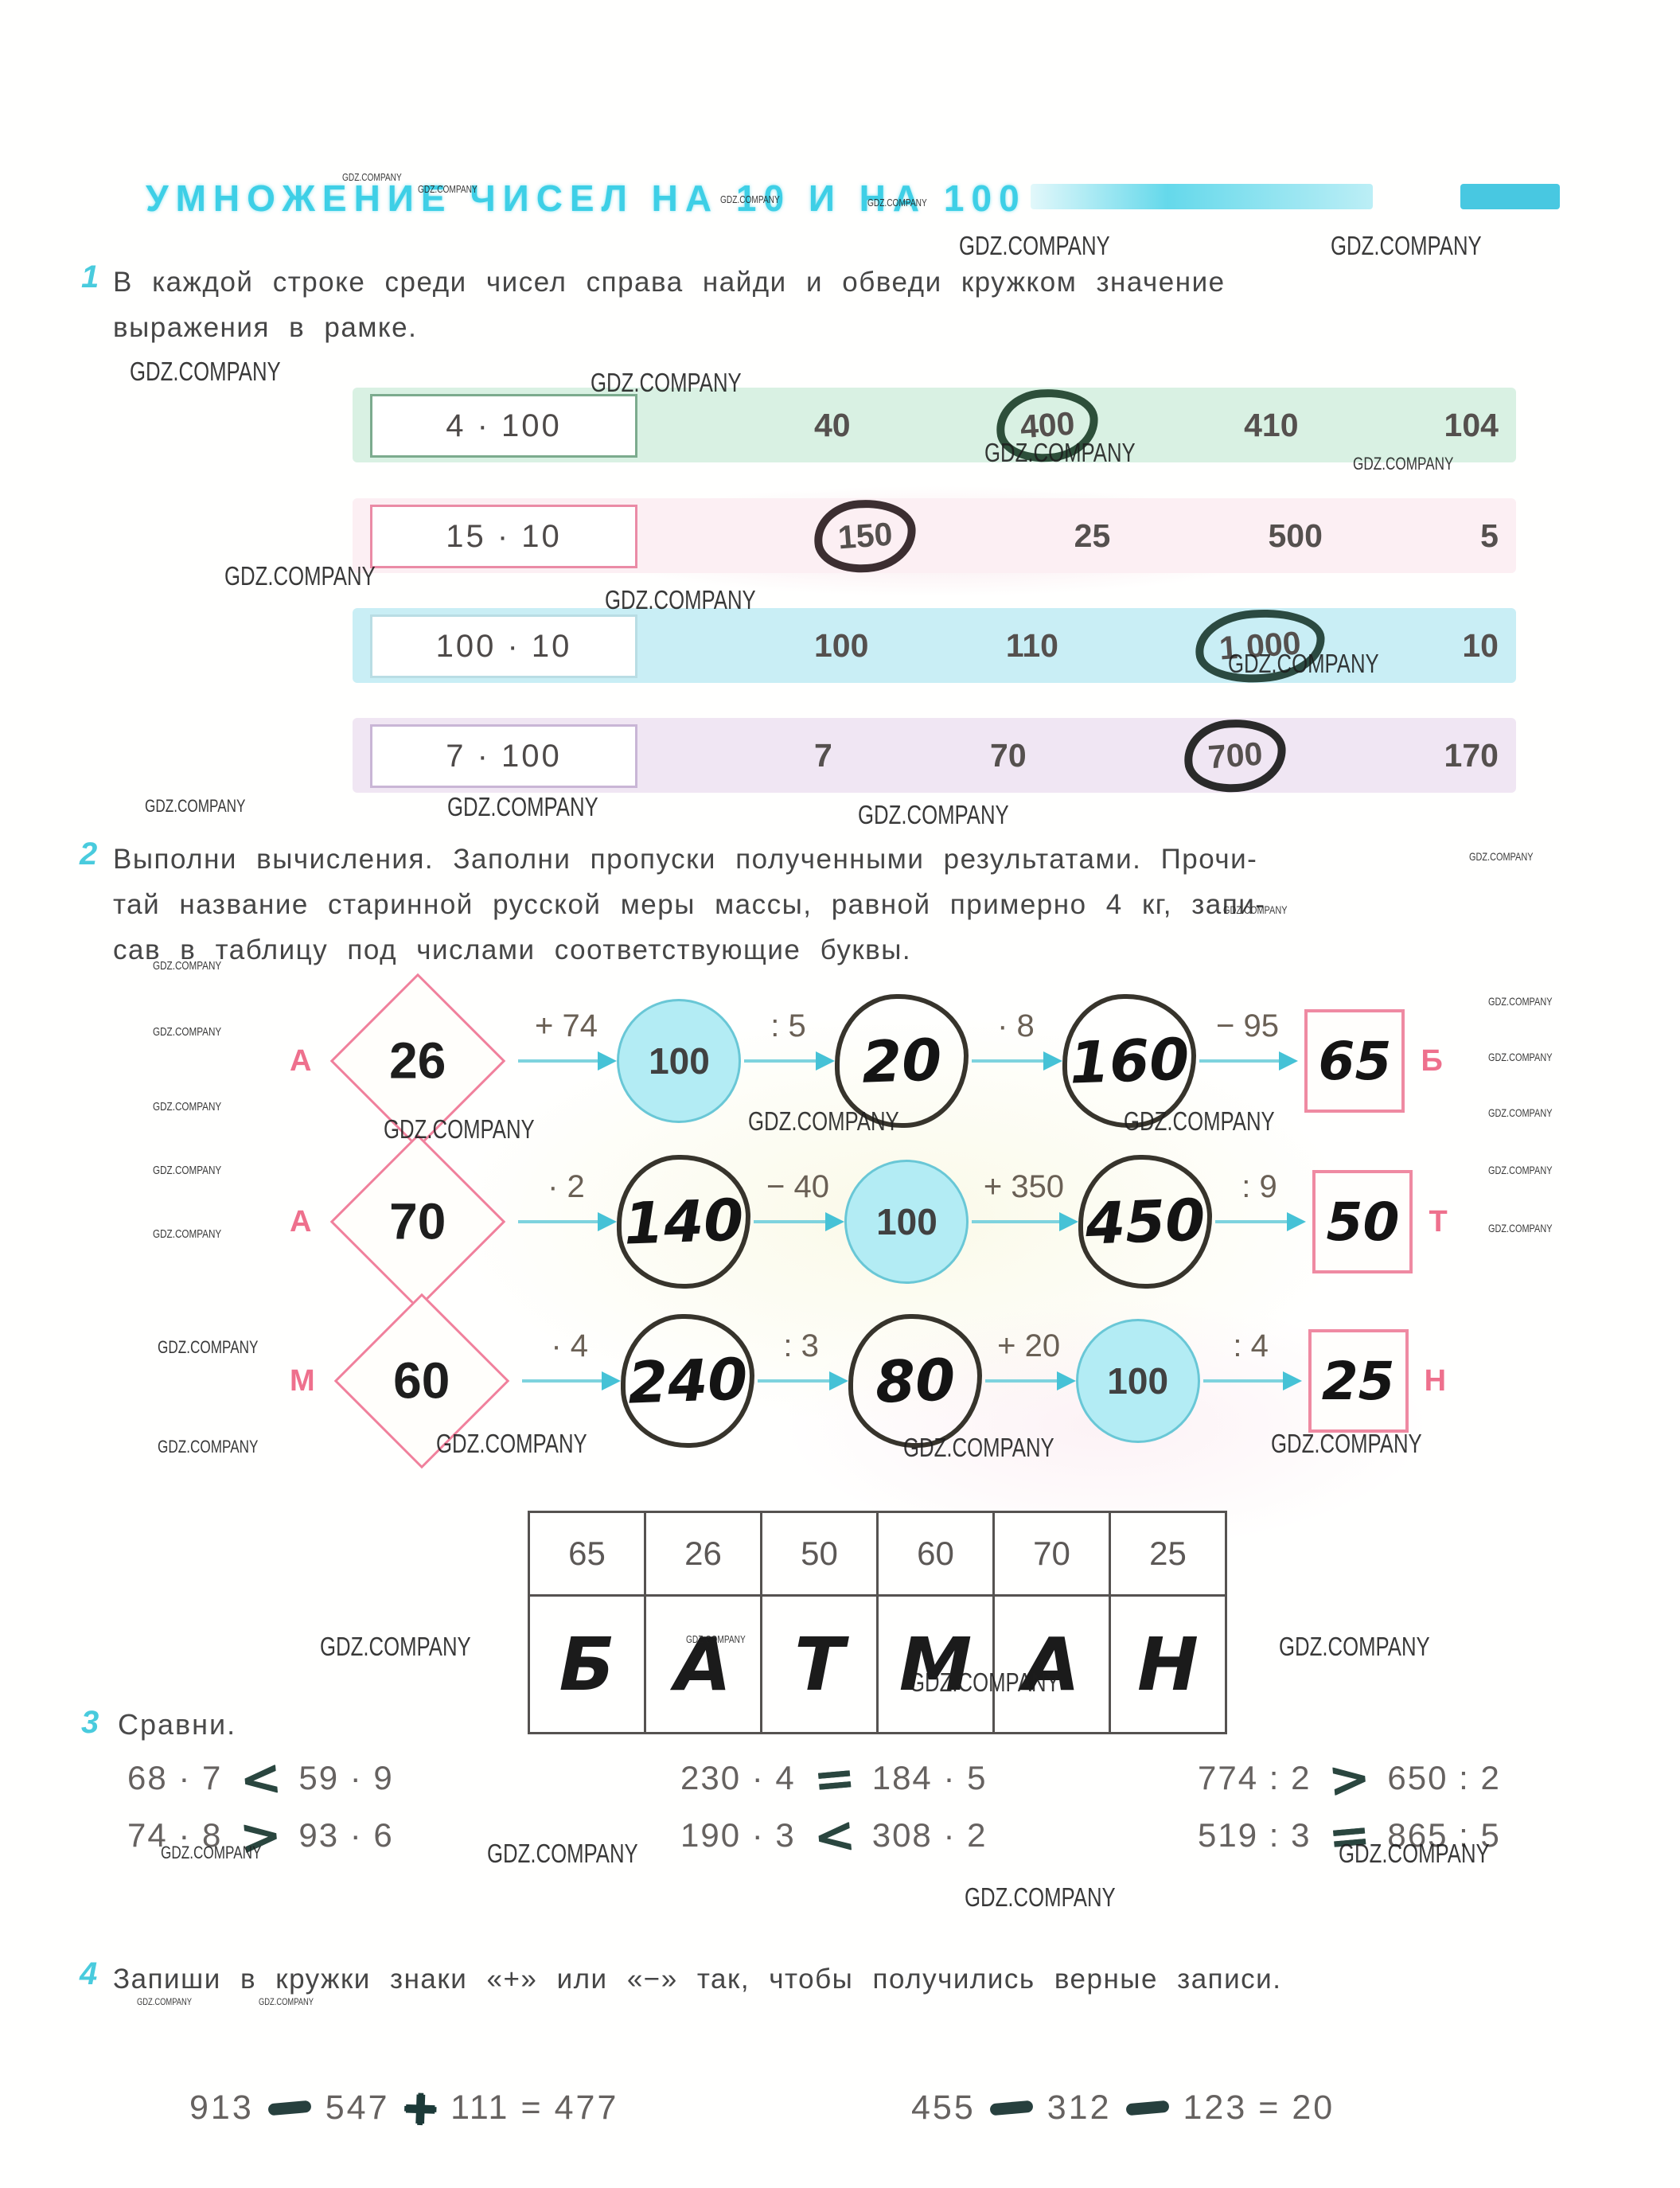 The height and width of the screenshot is (2188, 1680). I want to click on handwritten-answer: 20, so click(901, 1061).